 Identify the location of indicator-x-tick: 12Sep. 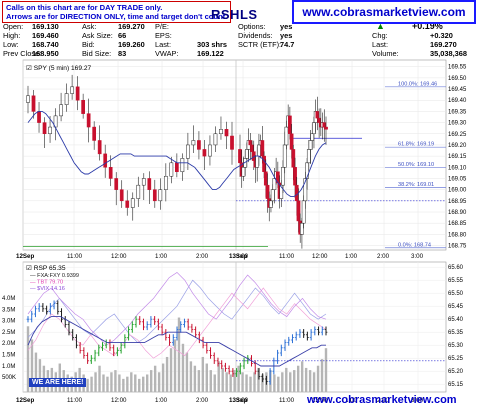
(25, 400).